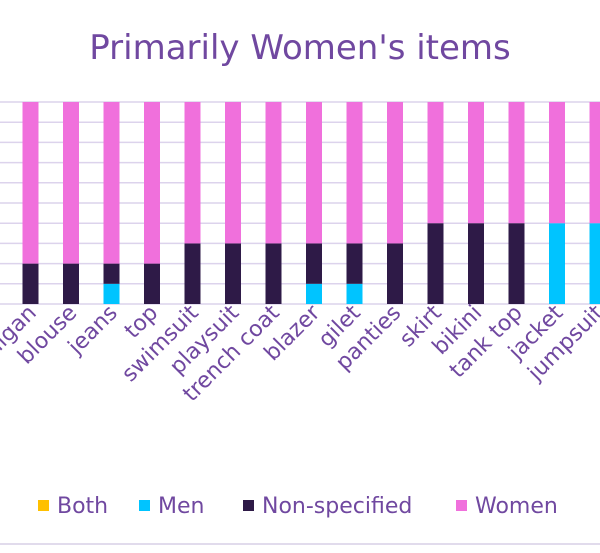 The width and height of the screenshot is (600, 553). Describe the element at coordinates (181, 506) in the screenshot. I see `legend-label: Men` at that location.